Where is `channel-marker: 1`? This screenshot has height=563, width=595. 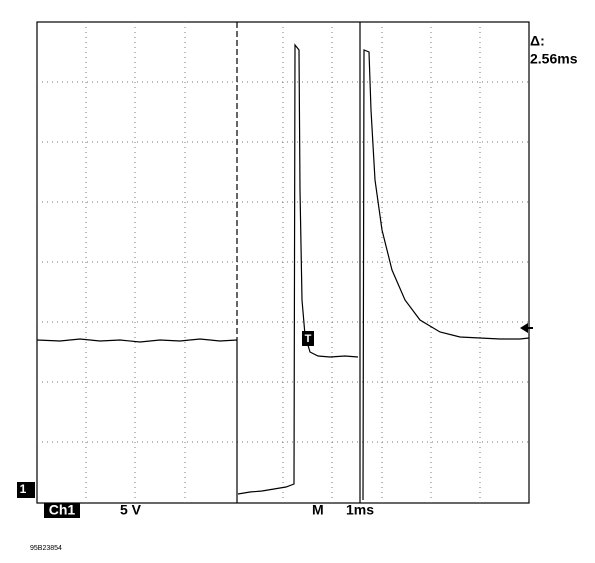 channel-marker: 1 is located at coordinates (23, 489).